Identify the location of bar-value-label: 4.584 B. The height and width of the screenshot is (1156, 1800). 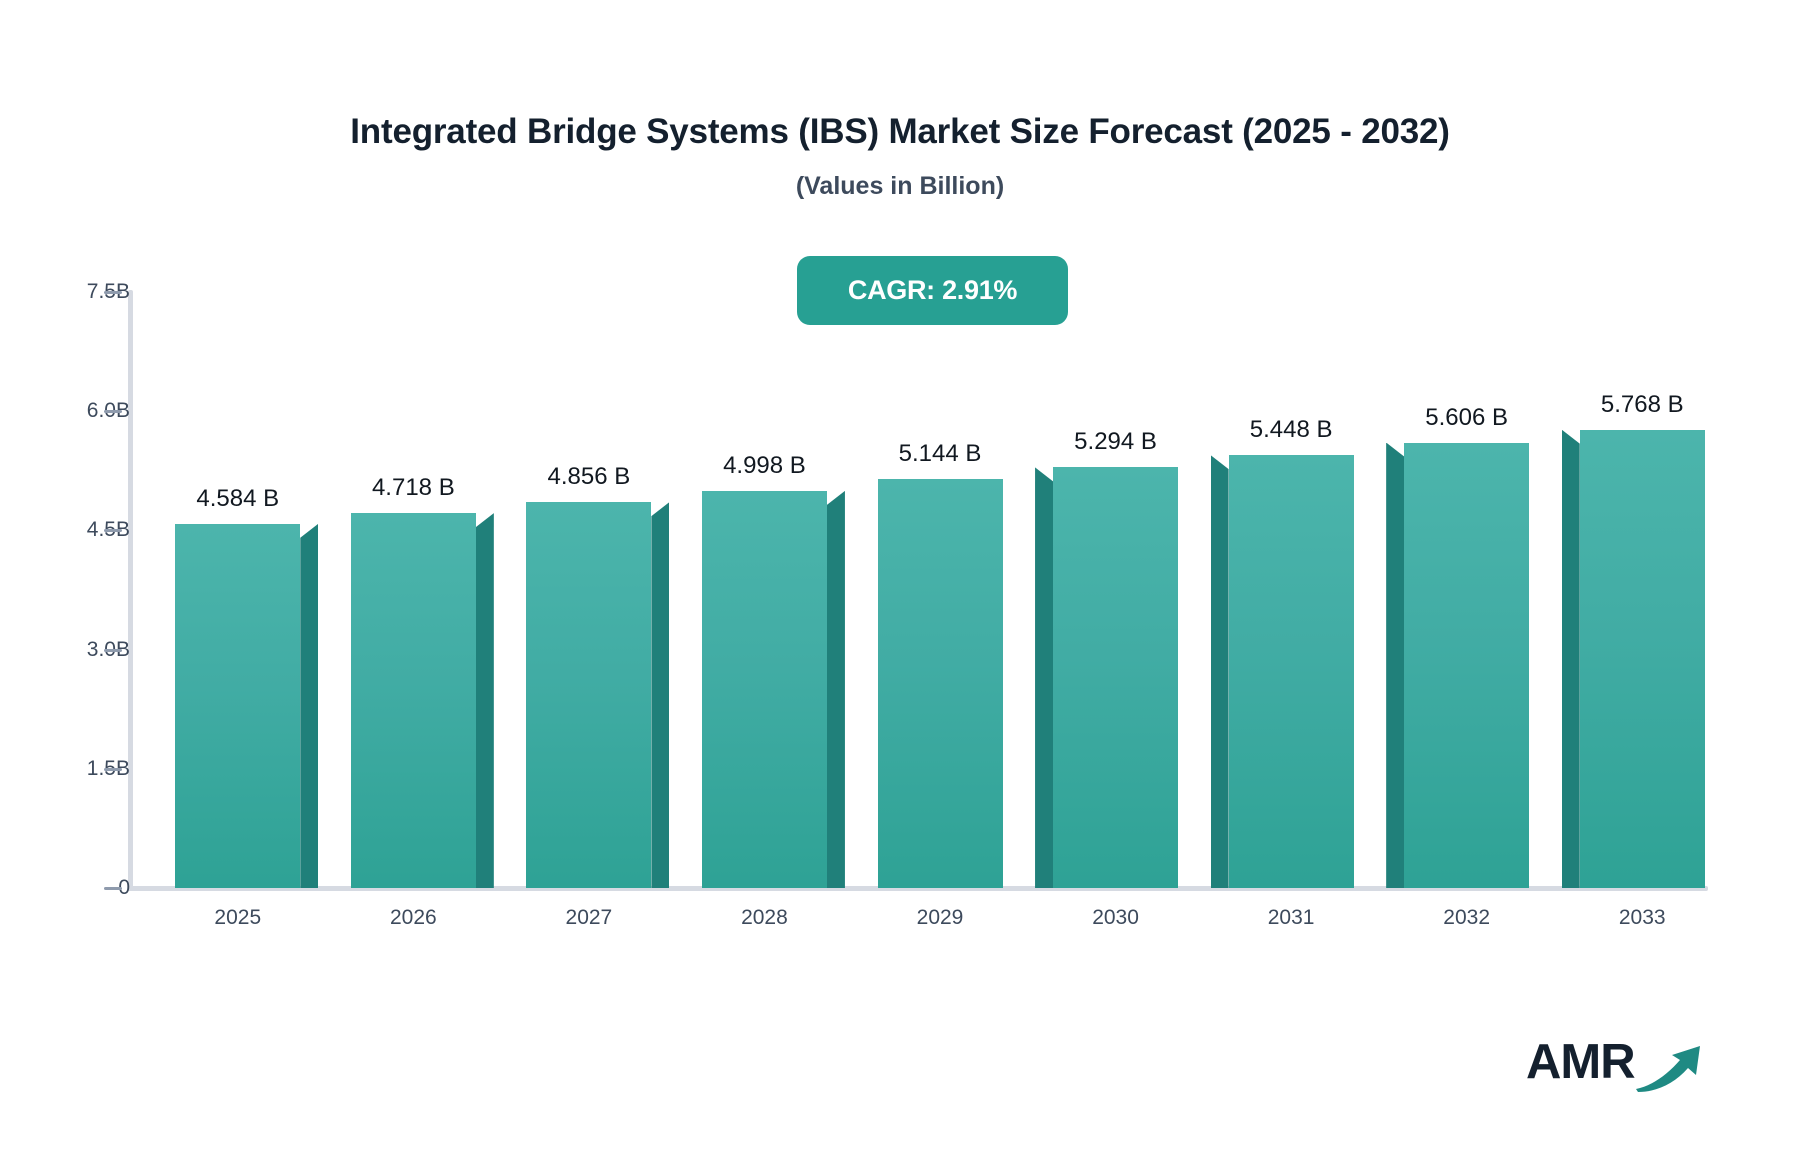
(238, 498).